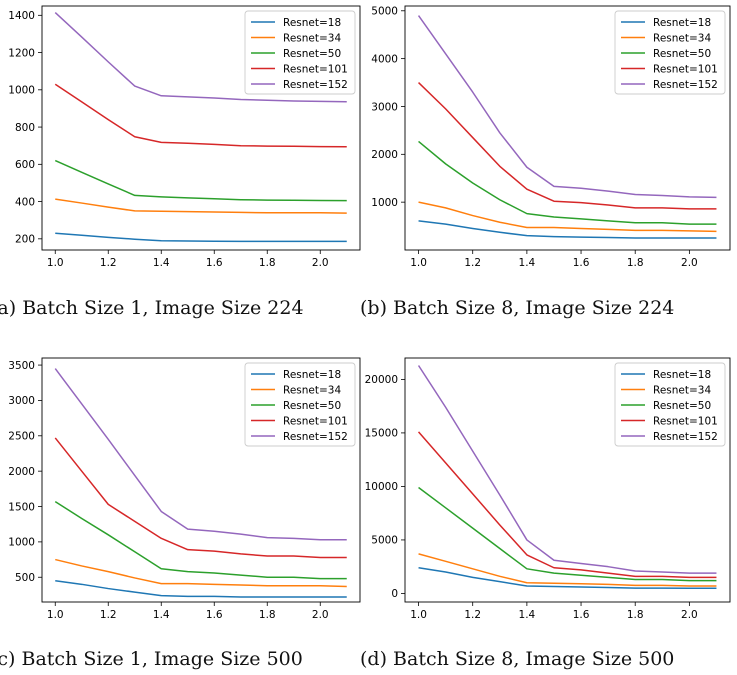 The height and width of the screenshot is (675, 737). I want to click on y-tick-label: 0, so click(394, 594).